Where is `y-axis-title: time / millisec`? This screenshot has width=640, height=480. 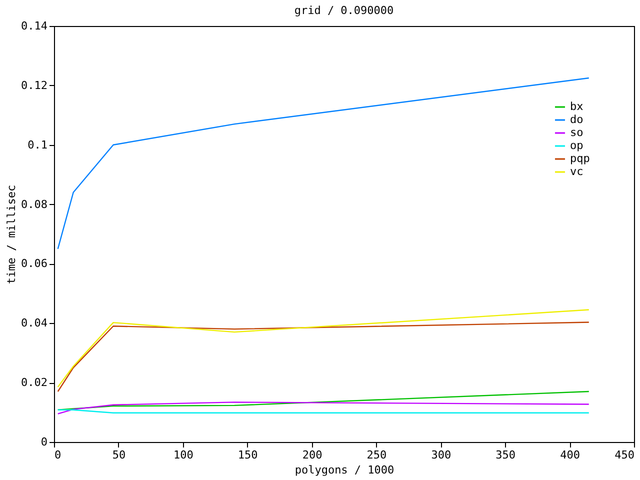 y-axis-title: time / millisec is located at coordinates (11, 234).